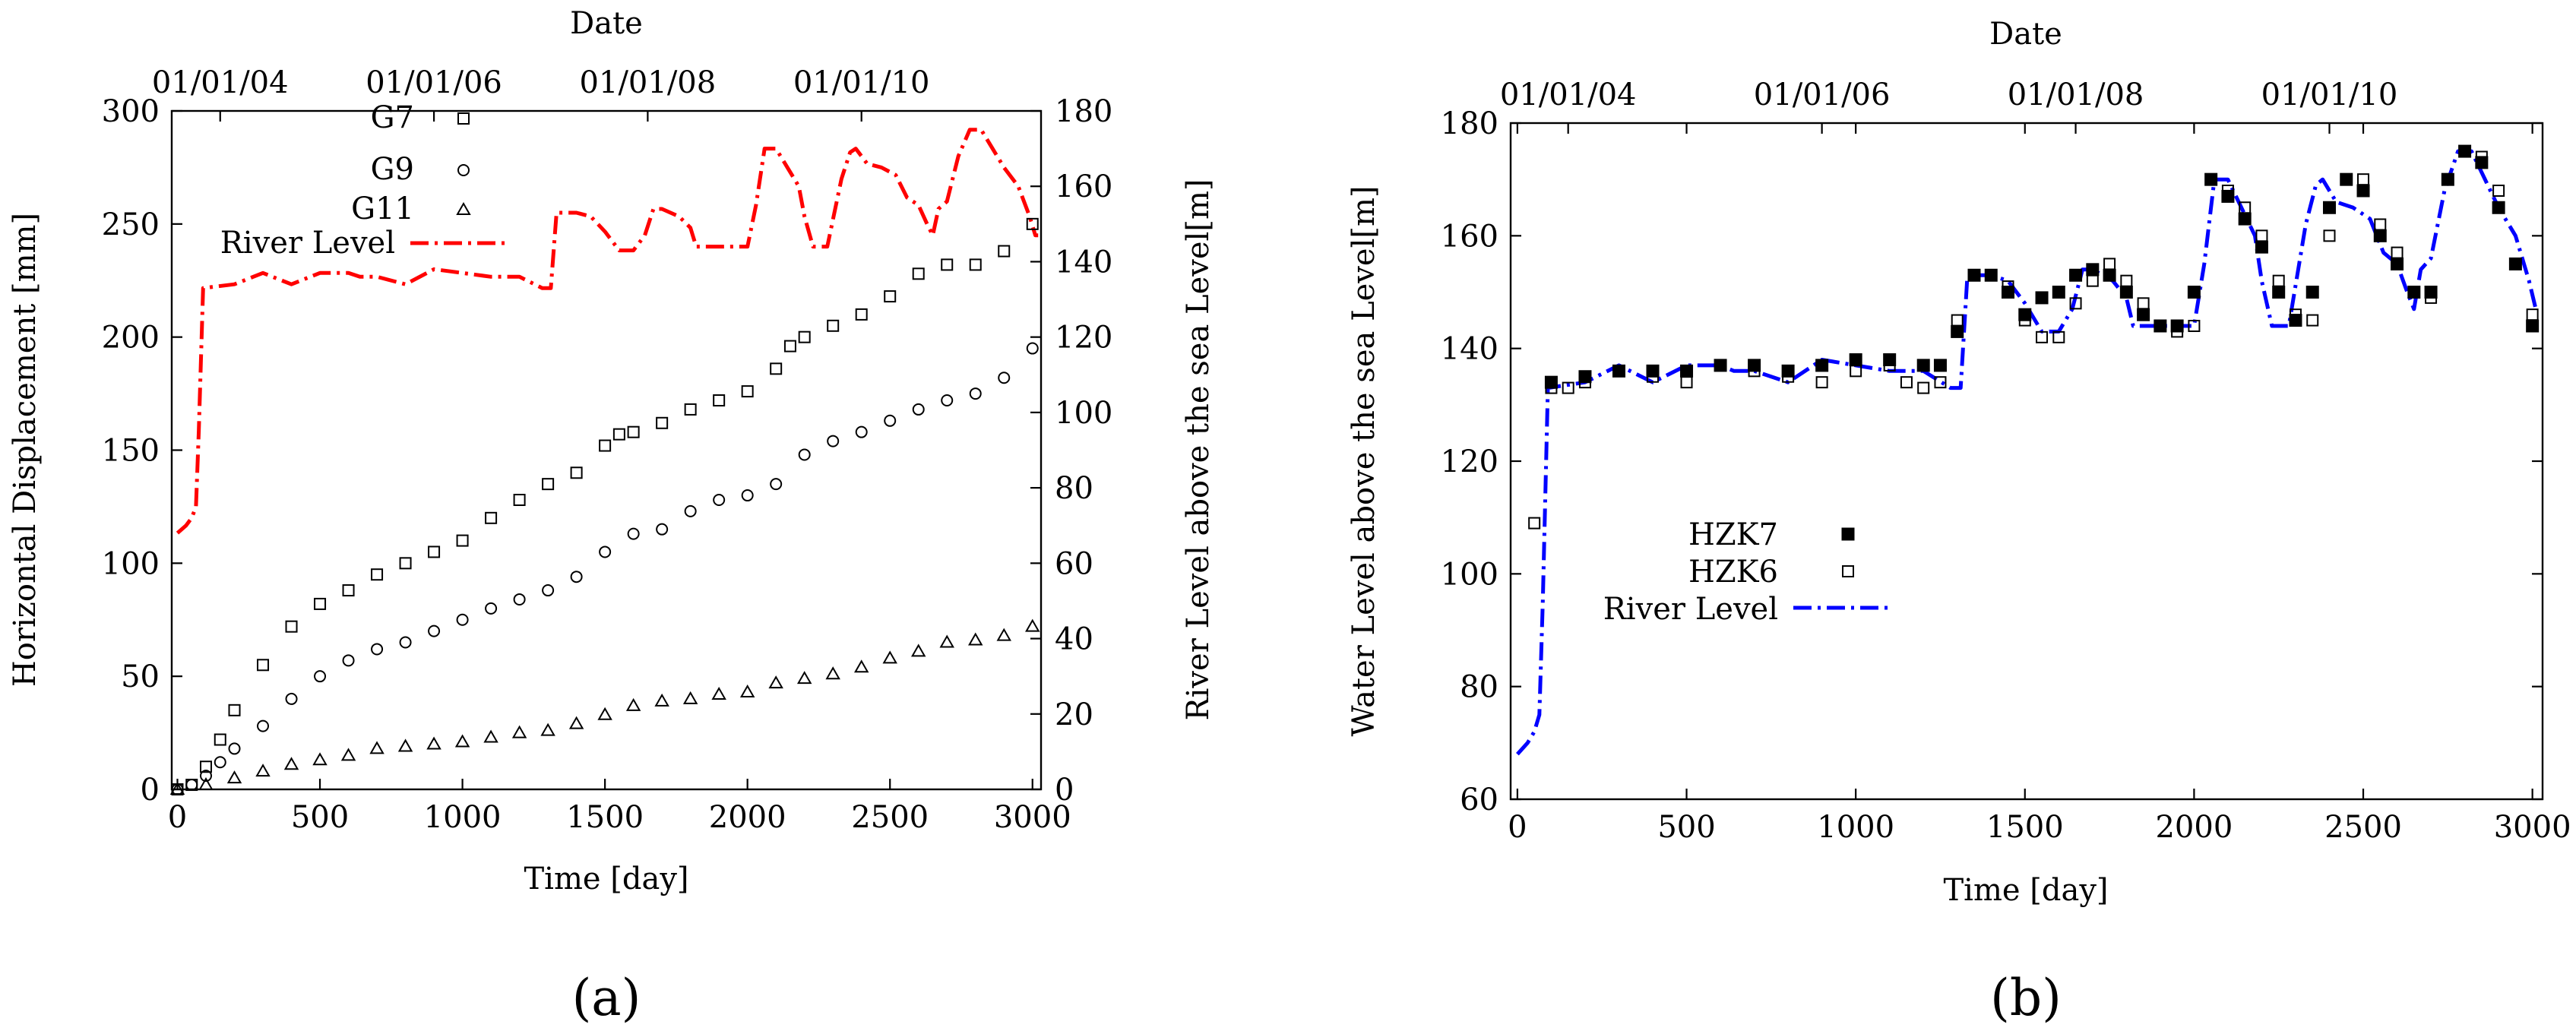  Describe the element at coordinates (1469, 349) in the screenshot. I see `y-tick-label: 140` at that location.